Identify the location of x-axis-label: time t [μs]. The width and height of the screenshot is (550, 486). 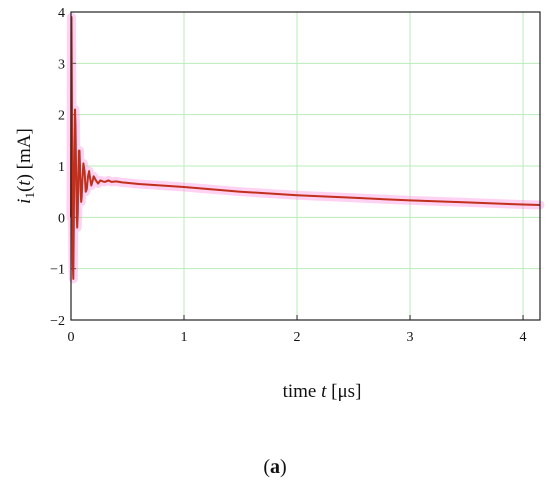
(322, 391).